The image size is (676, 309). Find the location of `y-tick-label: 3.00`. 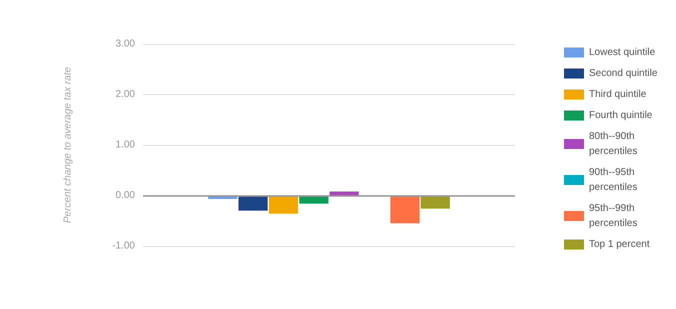

y-tick-label: 3.00 is located at coordinates (126, 44).